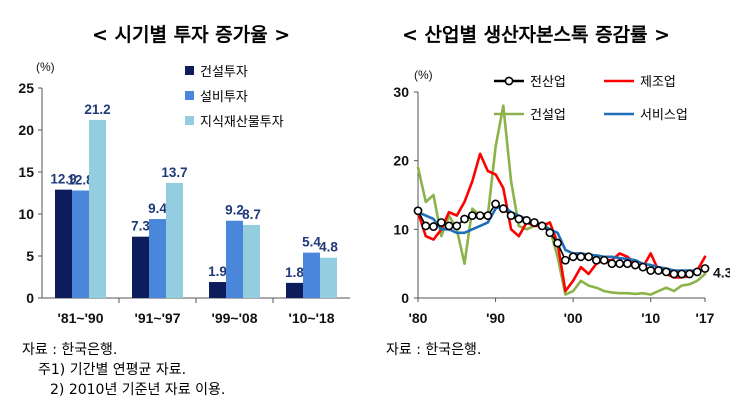  I want to click on bar-data-label: 21.2, so click(97, 109).